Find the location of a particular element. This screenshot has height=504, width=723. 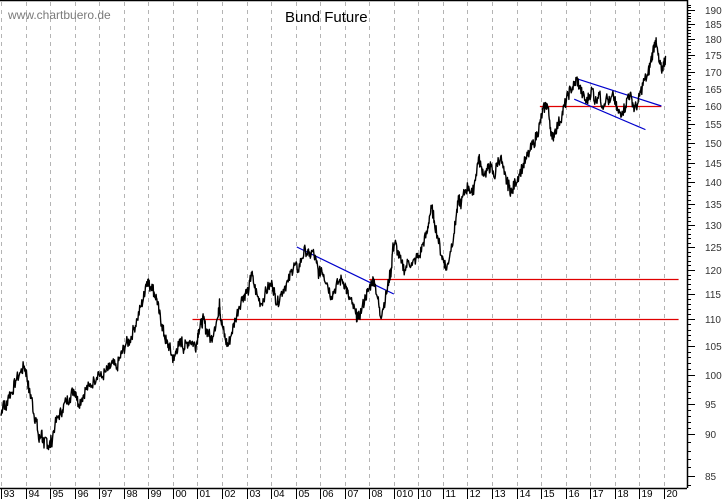

x-tick-label: 97 is located at coordinates (108, 494).